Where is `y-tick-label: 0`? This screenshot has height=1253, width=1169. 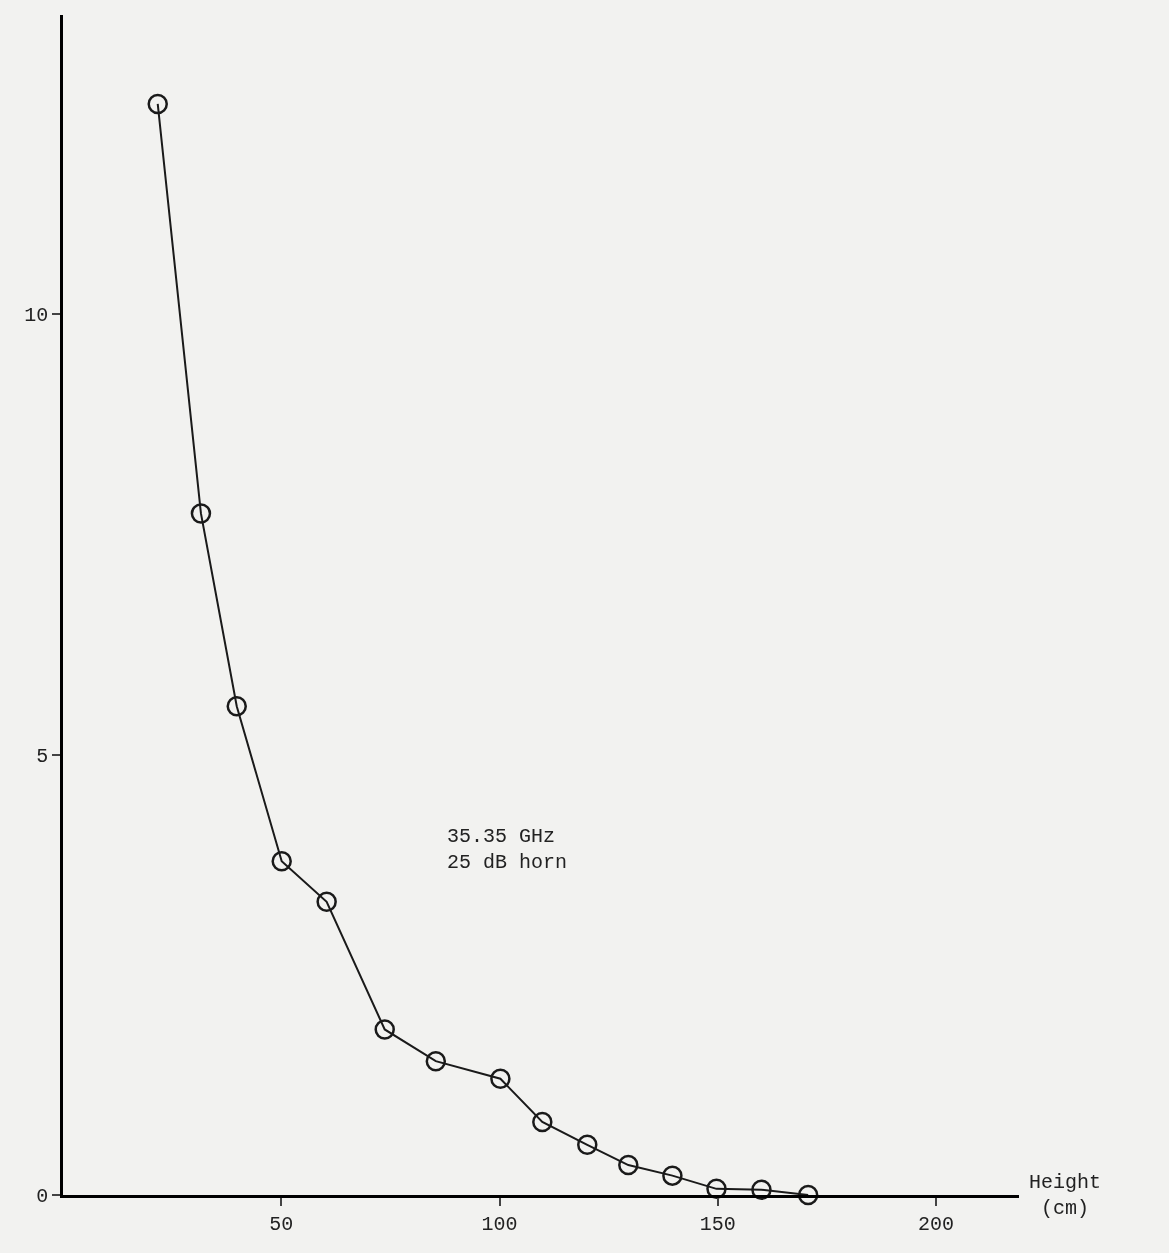
y-tick-label: 0 is located at coordinates (42, 1196).